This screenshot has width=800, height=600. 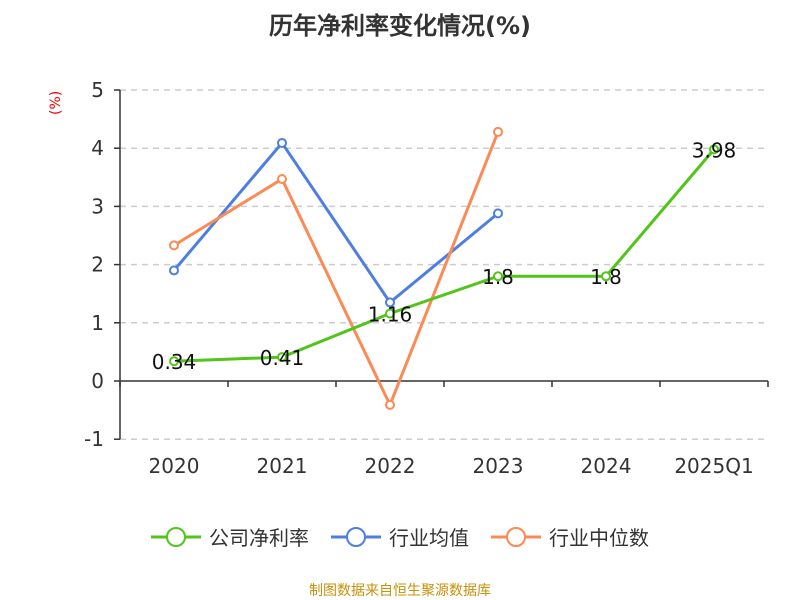 I want to click on data-label: 0.34, so click(x=174, y=362).